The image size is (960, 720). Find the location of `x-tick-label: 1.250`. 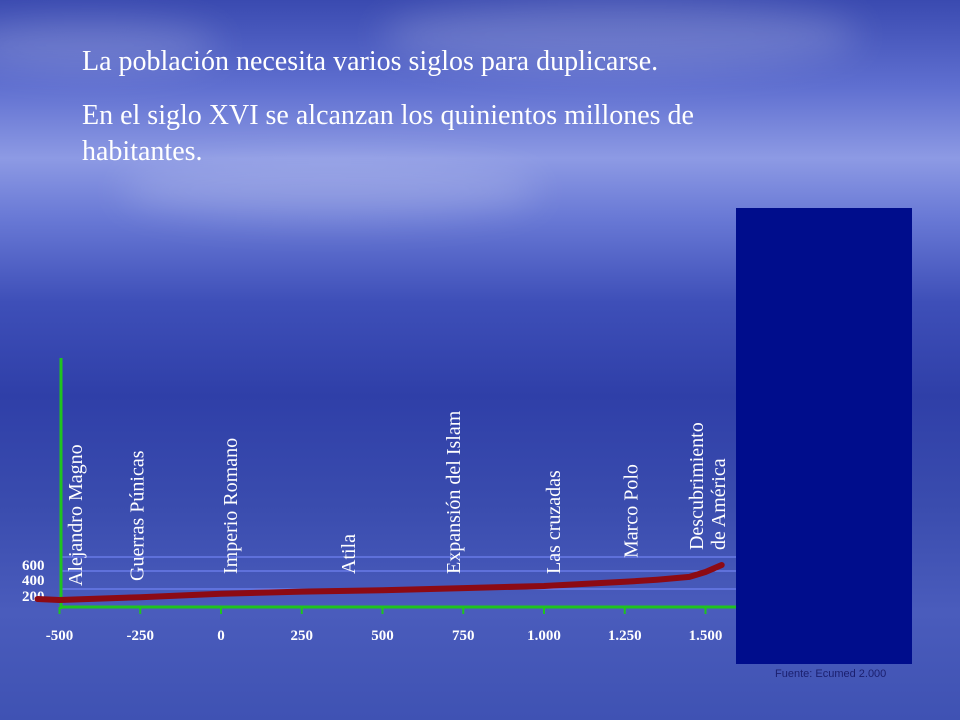

x-tick-label: 1.250 is located at coordinates (625, 636).